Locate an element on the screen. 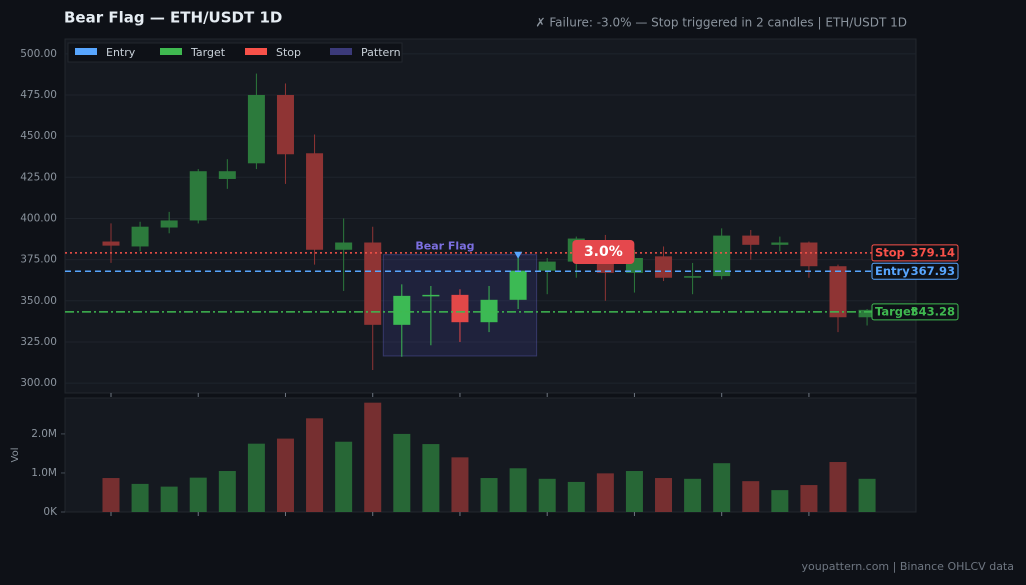  y-tick-label: 375.00 is located at coordinates (38, 260).